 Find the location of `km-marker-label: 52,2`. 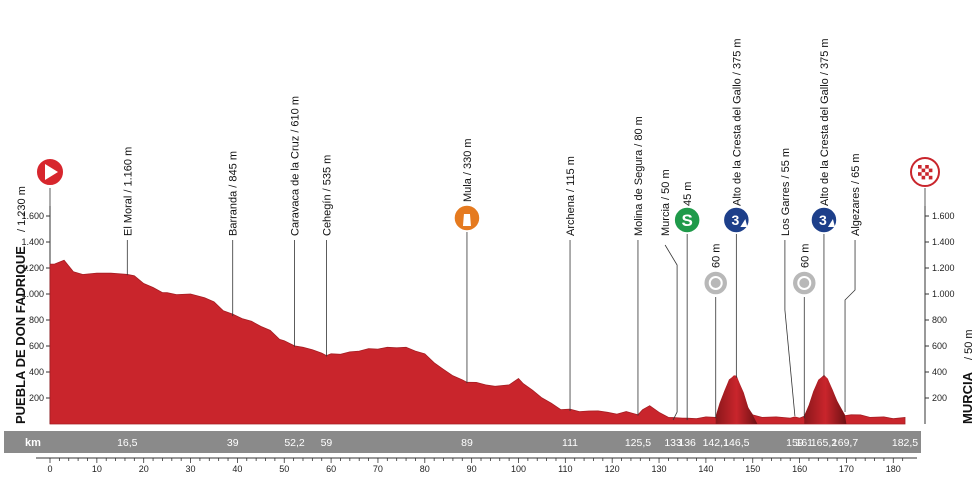

km-marker-label: 52,2 is located at coordinates (294, 443).